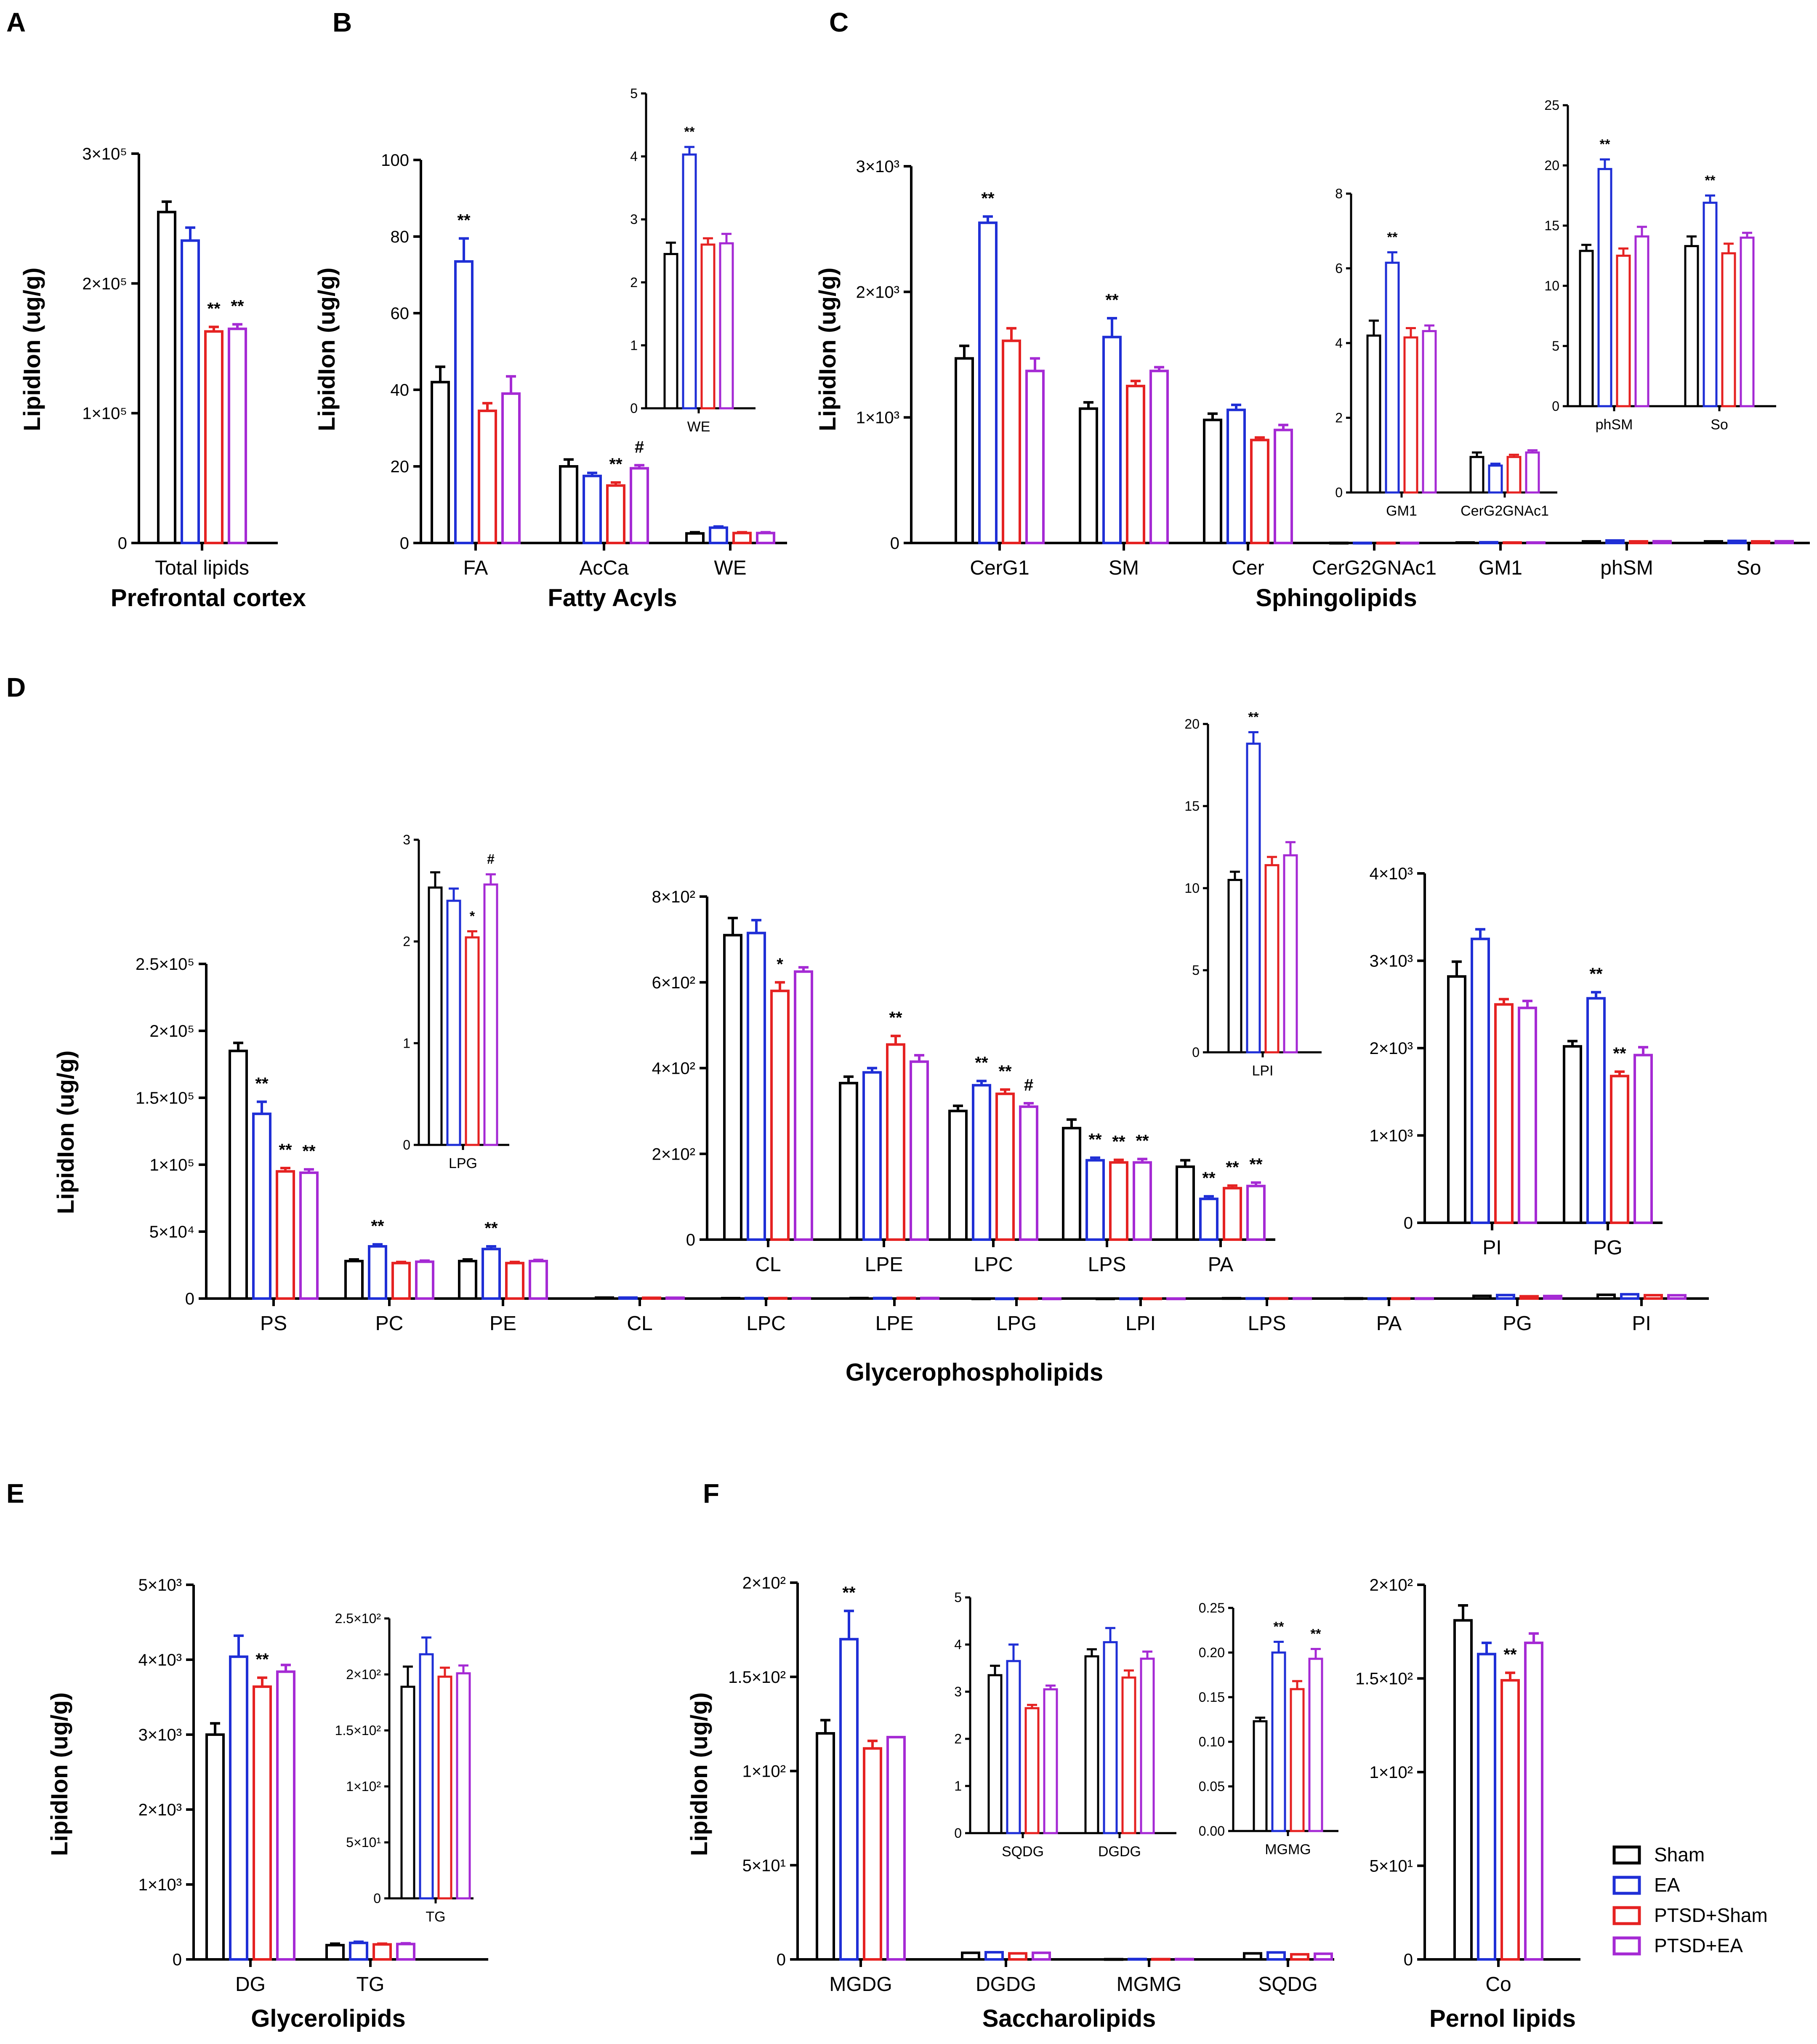 This screenshot has width=1817, height=2044. What do you see at coordinates (406, 941) in the screenshot?
I see `y-tick-label: 2` at bounding box center [406, 941].